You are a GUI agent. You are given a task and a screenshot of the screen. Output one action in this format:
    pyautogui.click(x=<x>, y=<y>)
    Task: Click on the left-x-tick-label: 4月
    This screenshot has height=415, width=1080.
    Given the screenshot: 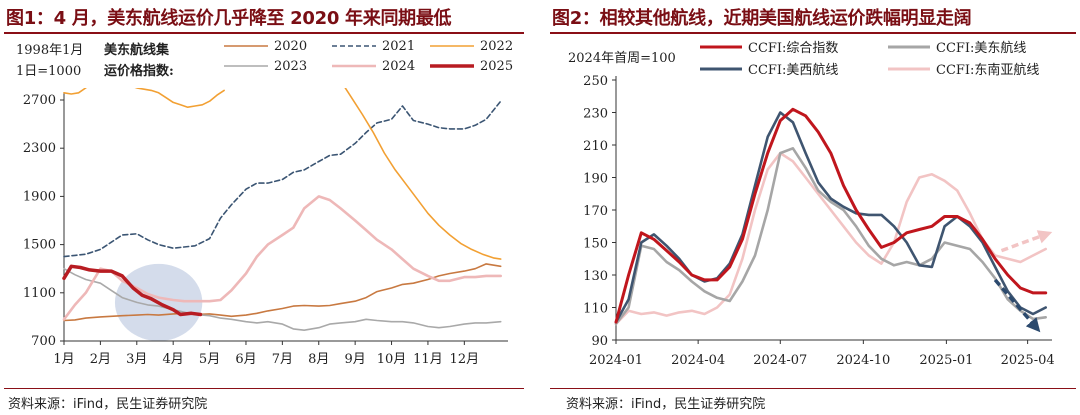 What is the action you would take?
    pyautogui.click(x=173, y=359)
    